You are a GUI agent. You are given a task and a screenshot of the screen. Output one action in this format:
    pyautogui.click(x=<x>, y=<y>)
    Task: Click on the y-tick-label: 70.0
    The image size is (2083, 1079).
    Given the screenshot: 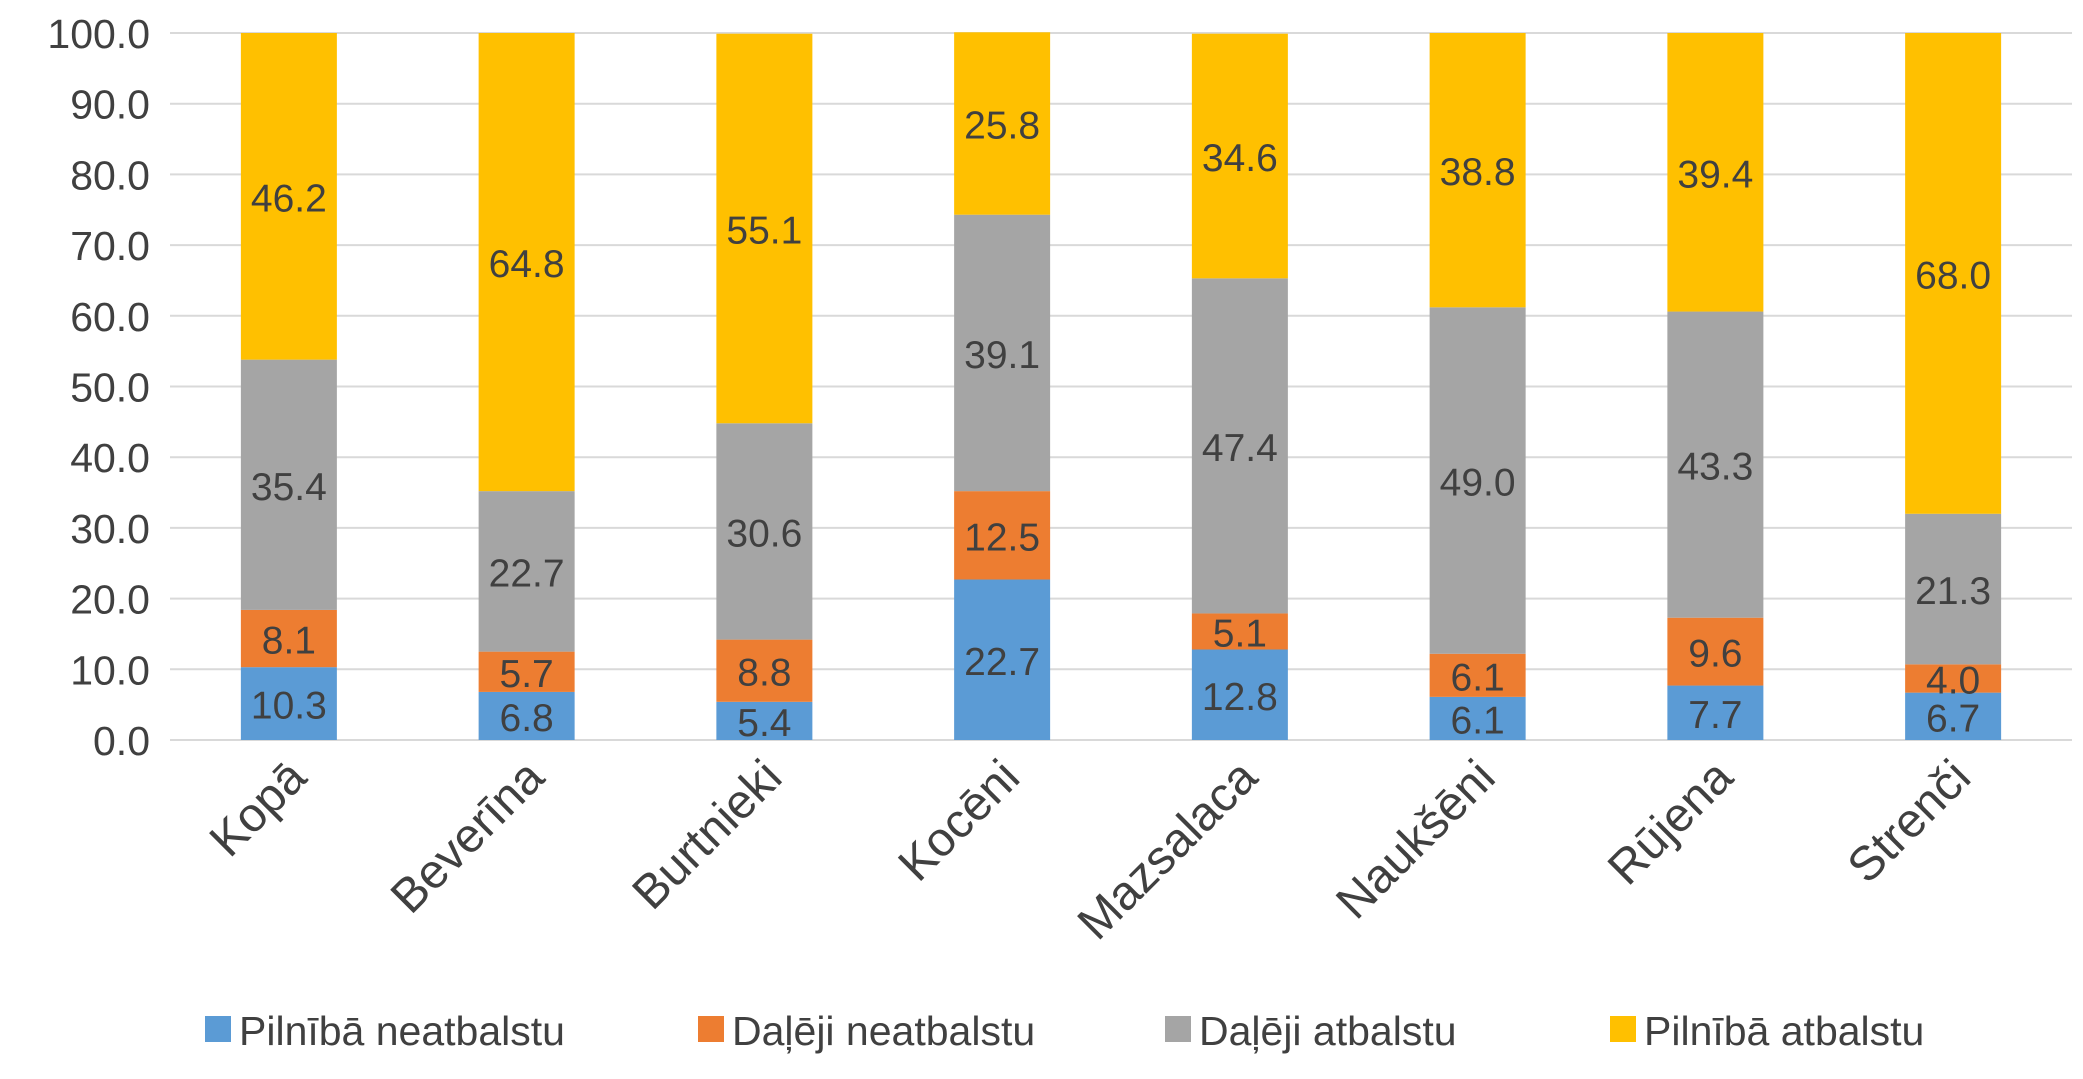 What is the action you would take?
    pyautogui.click(x=110, y=246)
    